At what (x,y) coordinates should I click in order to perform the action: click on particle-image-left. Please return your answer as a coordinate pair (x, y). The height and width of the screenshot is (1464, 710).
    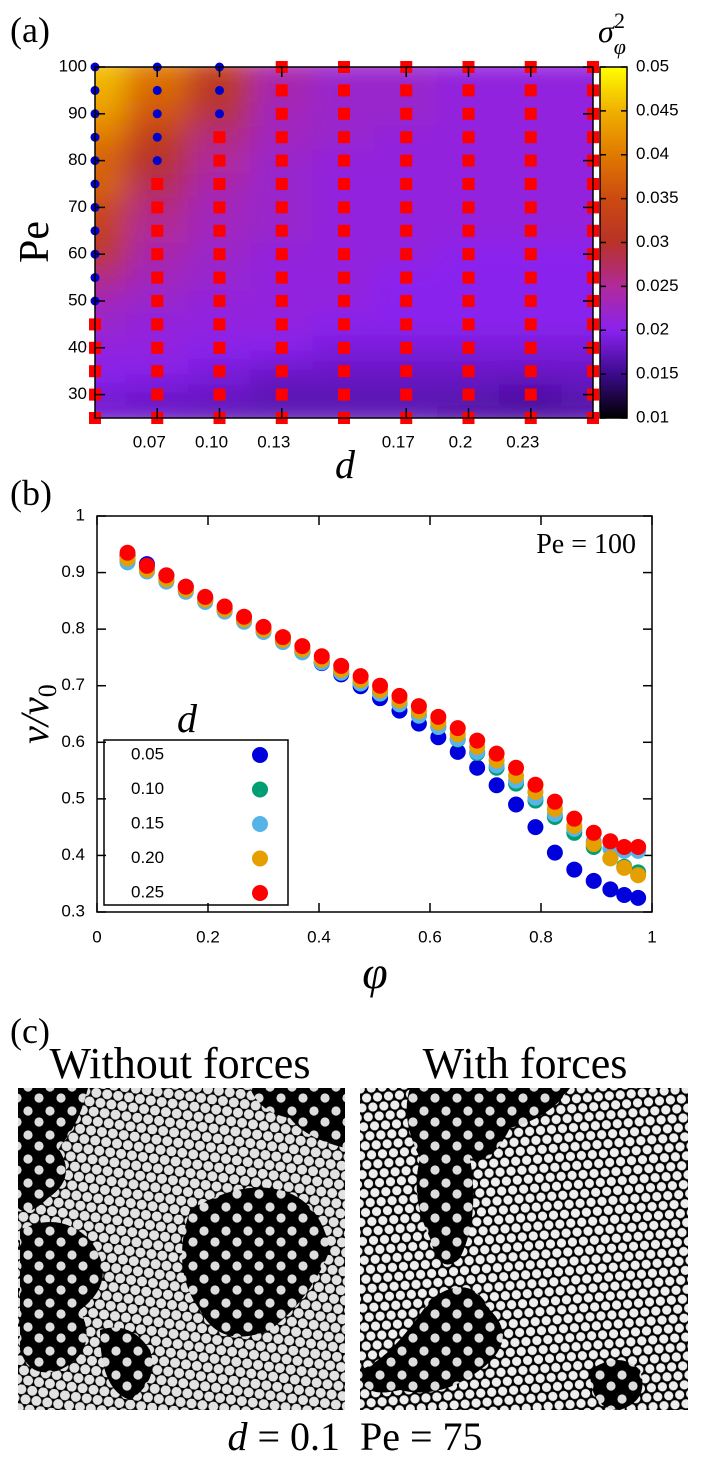
    Looking at the image, I should click on (181, 1249).